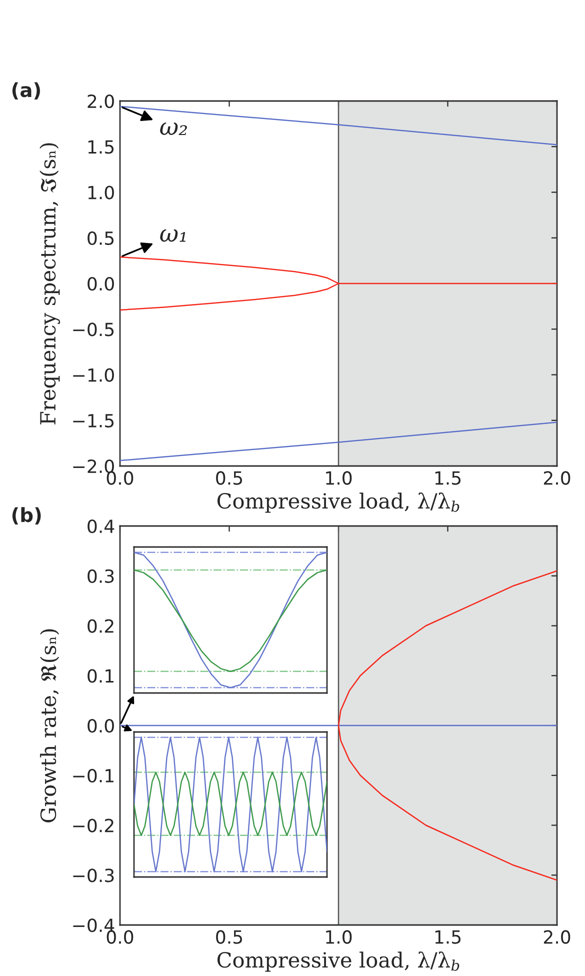 Image resolution: width=585 pixels, height=976 pixels. Describe the element at coordinates (173, 128) in the screenshot. I see `annotation: ω₂` at that location.